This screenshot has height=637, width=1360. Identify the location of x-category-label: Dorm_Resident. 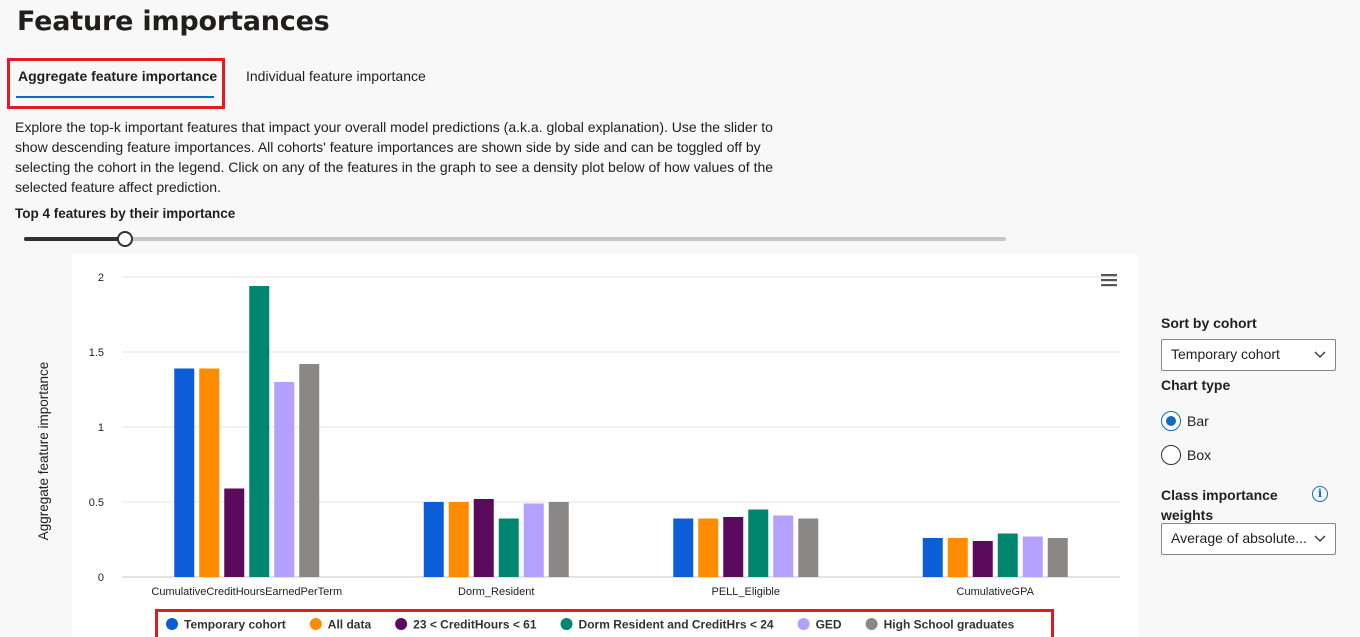
(496, 592).